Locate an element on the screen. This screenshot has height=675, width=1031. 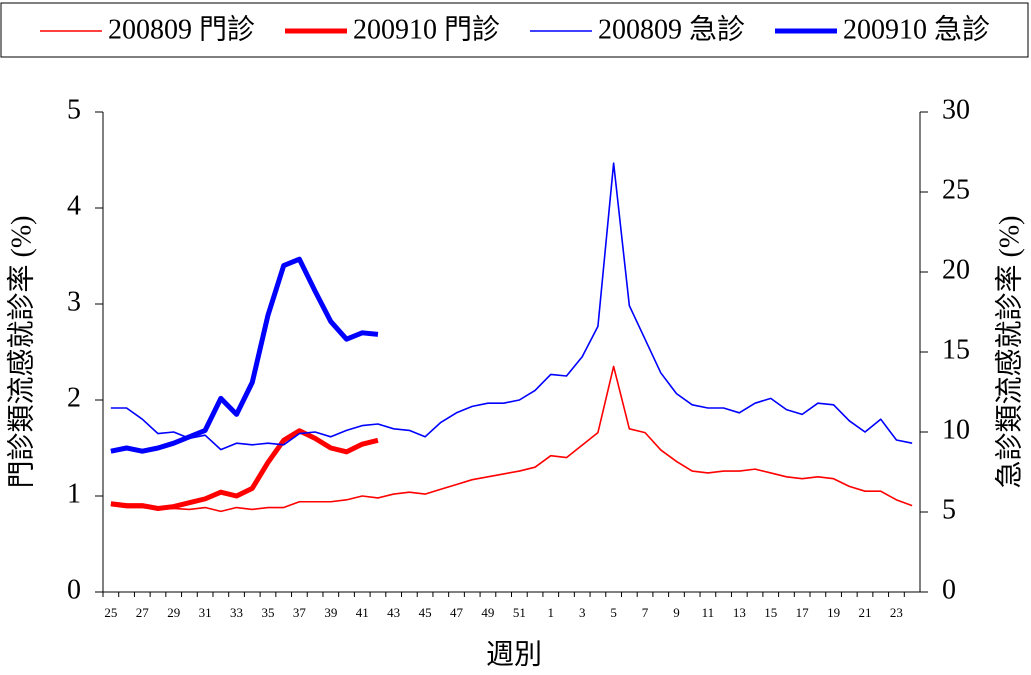
y2-tick-label: 10 is located at coordinates (956, 429).